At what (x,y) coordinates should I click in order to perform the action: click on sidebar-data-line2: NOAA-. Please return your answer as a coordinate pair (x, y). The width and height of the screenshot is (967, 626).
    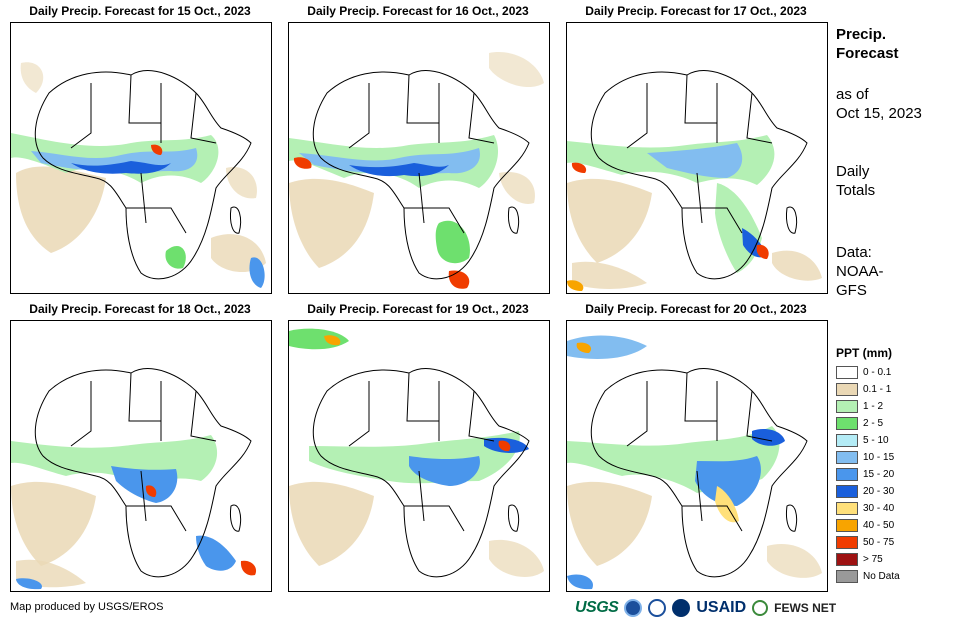
    Looking at the image, I should click on (860, 271).